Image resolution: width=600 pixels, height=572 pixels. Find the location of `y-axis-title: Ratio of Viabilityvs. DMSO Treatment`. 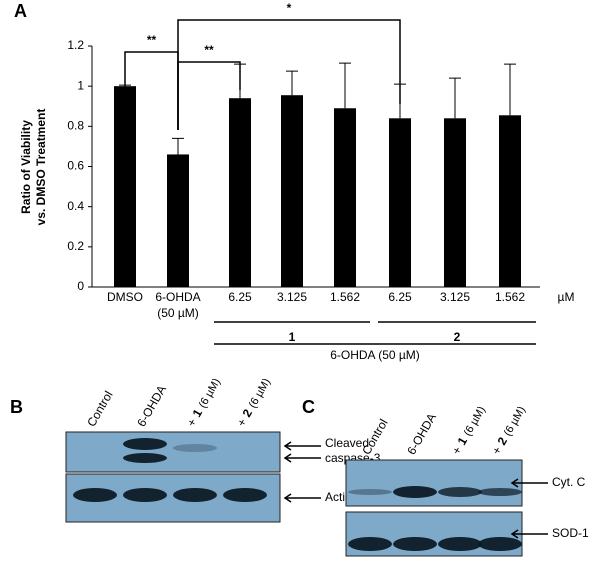

y-axis-title: Ratio of Viabilityvs. DMSO Treatment is located at coordinates (33, 167).